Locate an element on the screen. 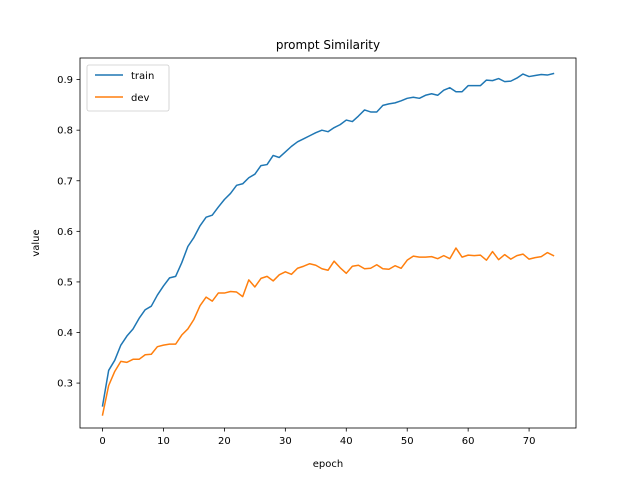 This screenshot has width=640, height=480. y-tick-label: 0.5 is located at coordinates (65, 282).